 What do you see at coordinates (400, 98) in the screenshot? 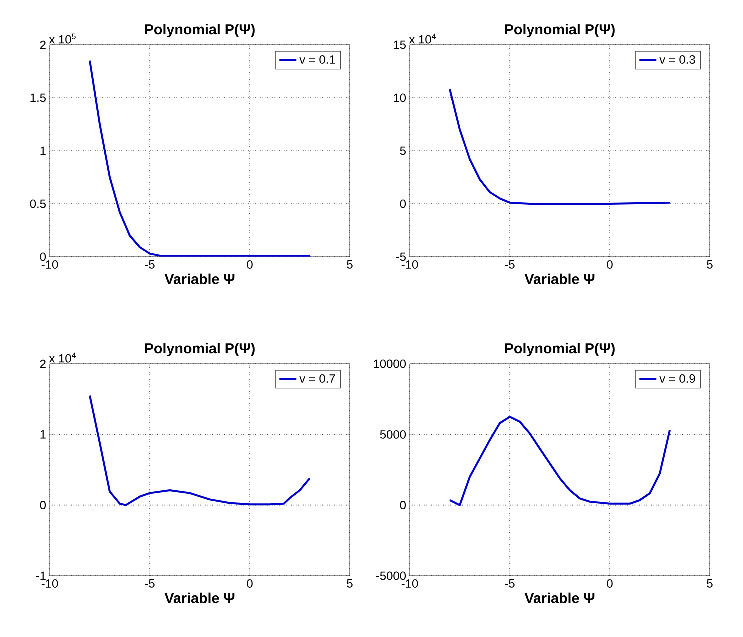
I see `y-tick-label: 10` at bounding box center [400, 98].